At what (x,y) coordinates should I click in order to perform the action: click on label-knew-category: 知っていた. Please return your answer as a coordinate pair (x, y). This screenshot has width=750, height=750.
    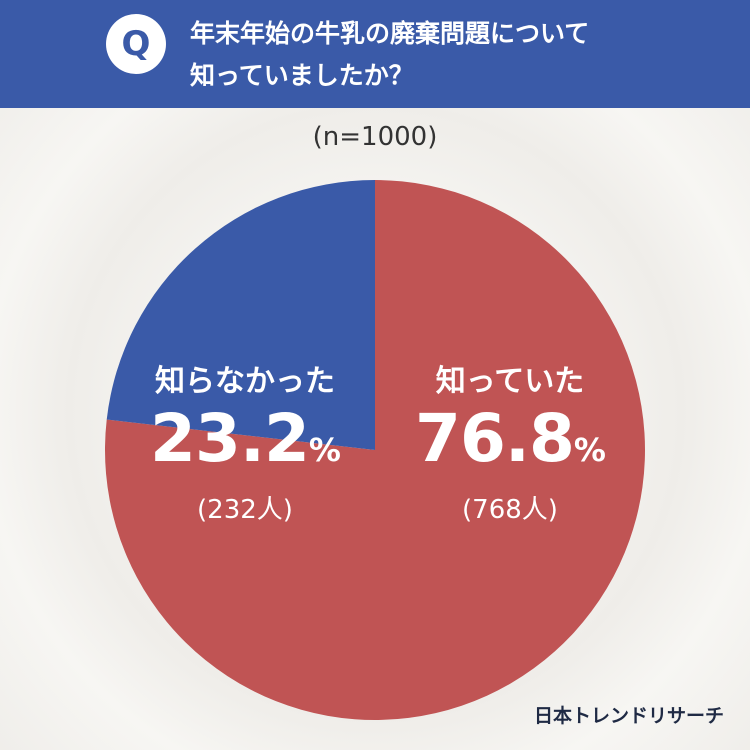
    Looking at the image, I should click on (510, 381).